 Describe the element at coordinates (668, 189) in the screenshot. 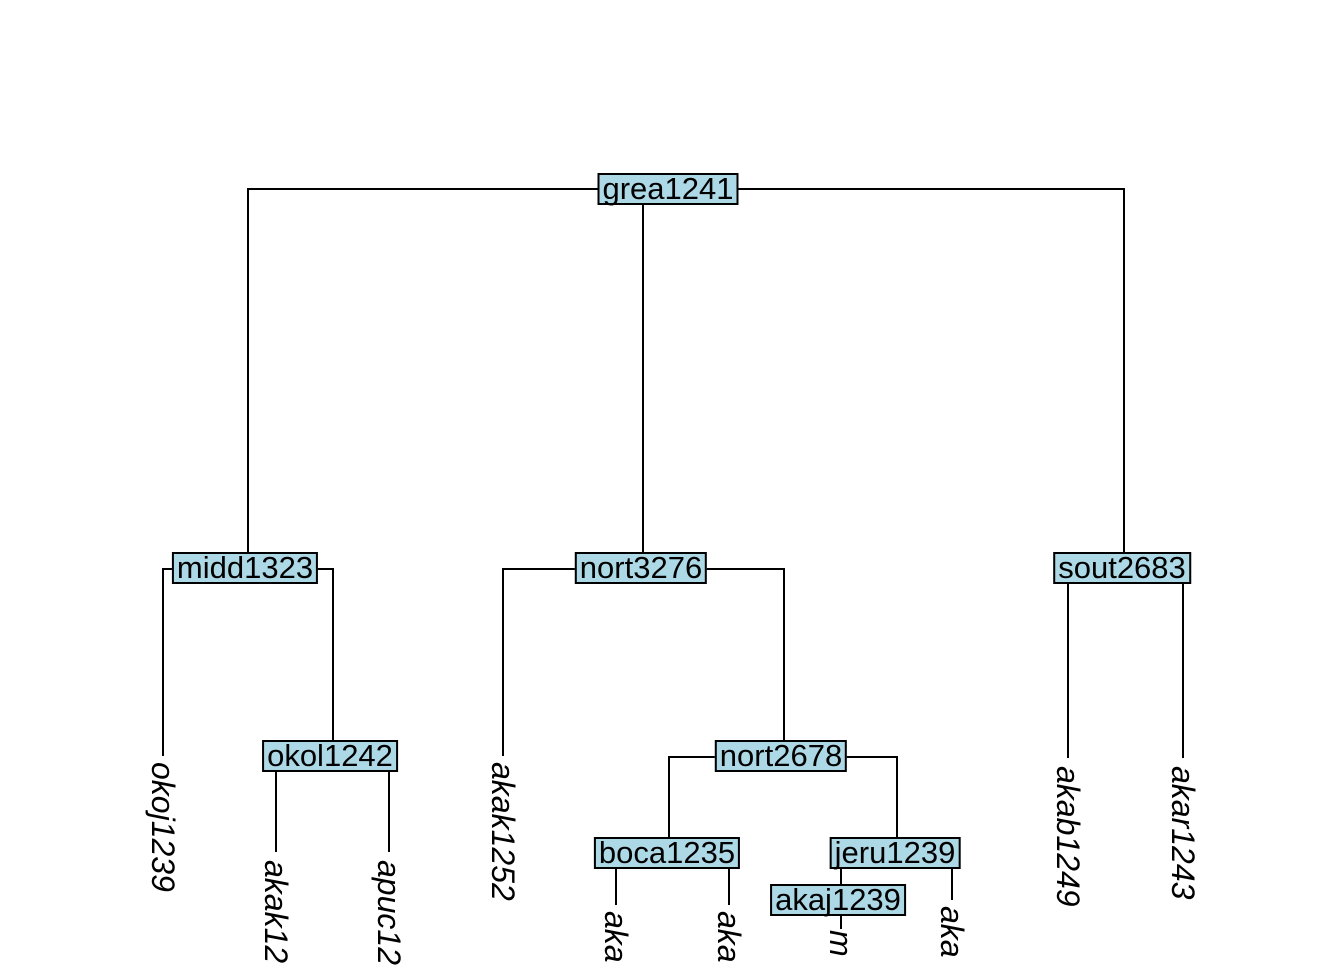

I see `node-grea1241: grea1241` at that location.